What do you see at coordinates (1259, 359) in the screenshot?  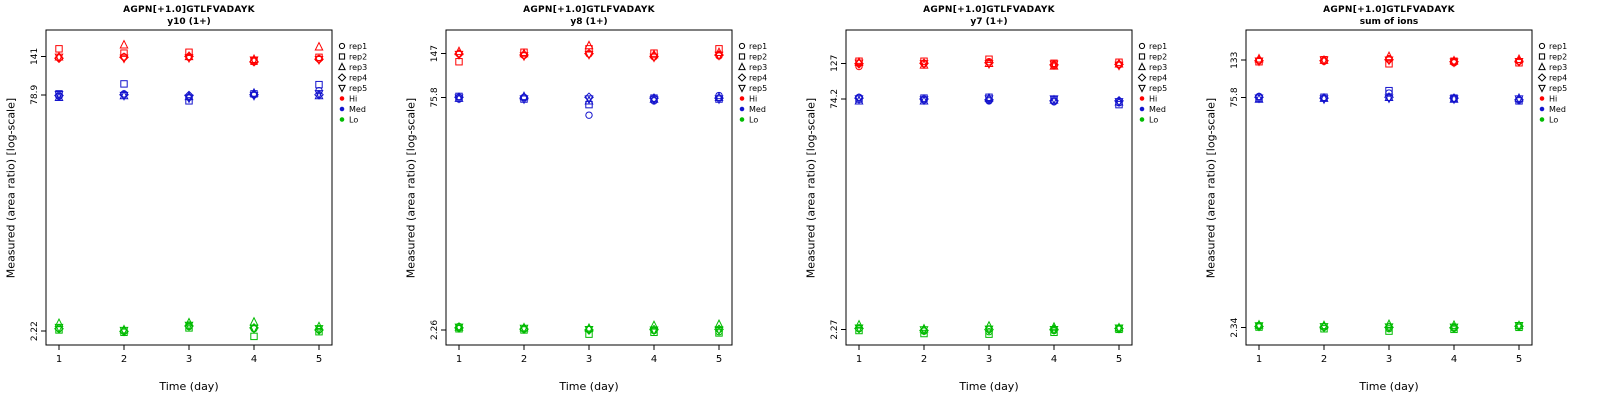 I see `x-tick-label: 1` at bounding box center [1259, 359].